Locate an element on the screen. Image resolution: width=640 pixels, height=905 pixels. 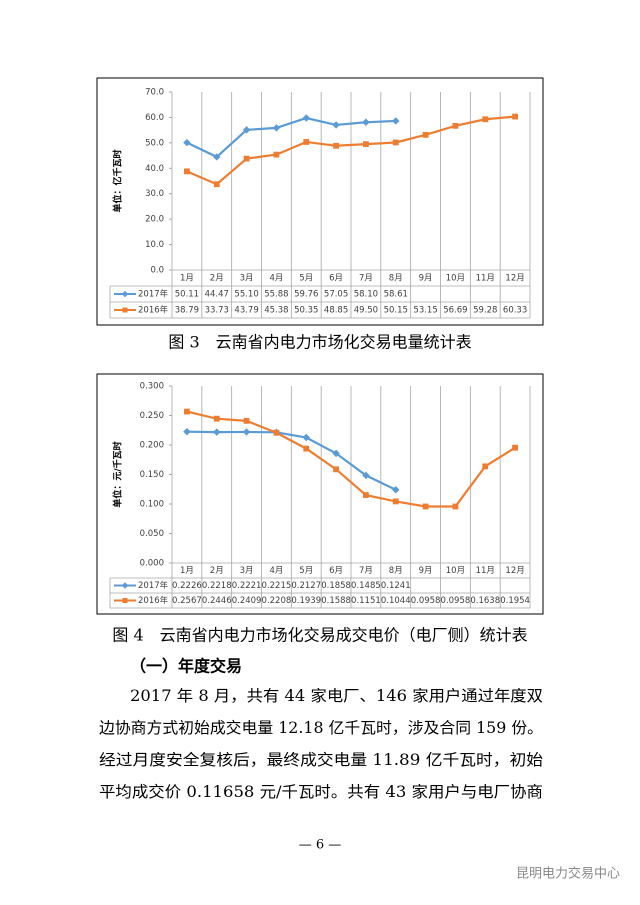
x-tick-label: 5月 is located at coordinates (306, 571).